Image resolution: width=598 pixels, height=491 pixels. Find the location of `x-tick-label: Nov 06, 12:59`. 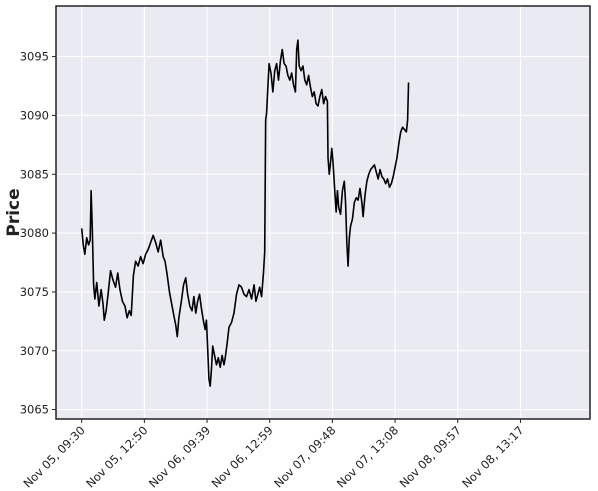

x-tick-label: Nov 06, 12:59 is located at coordinates (242, 456).